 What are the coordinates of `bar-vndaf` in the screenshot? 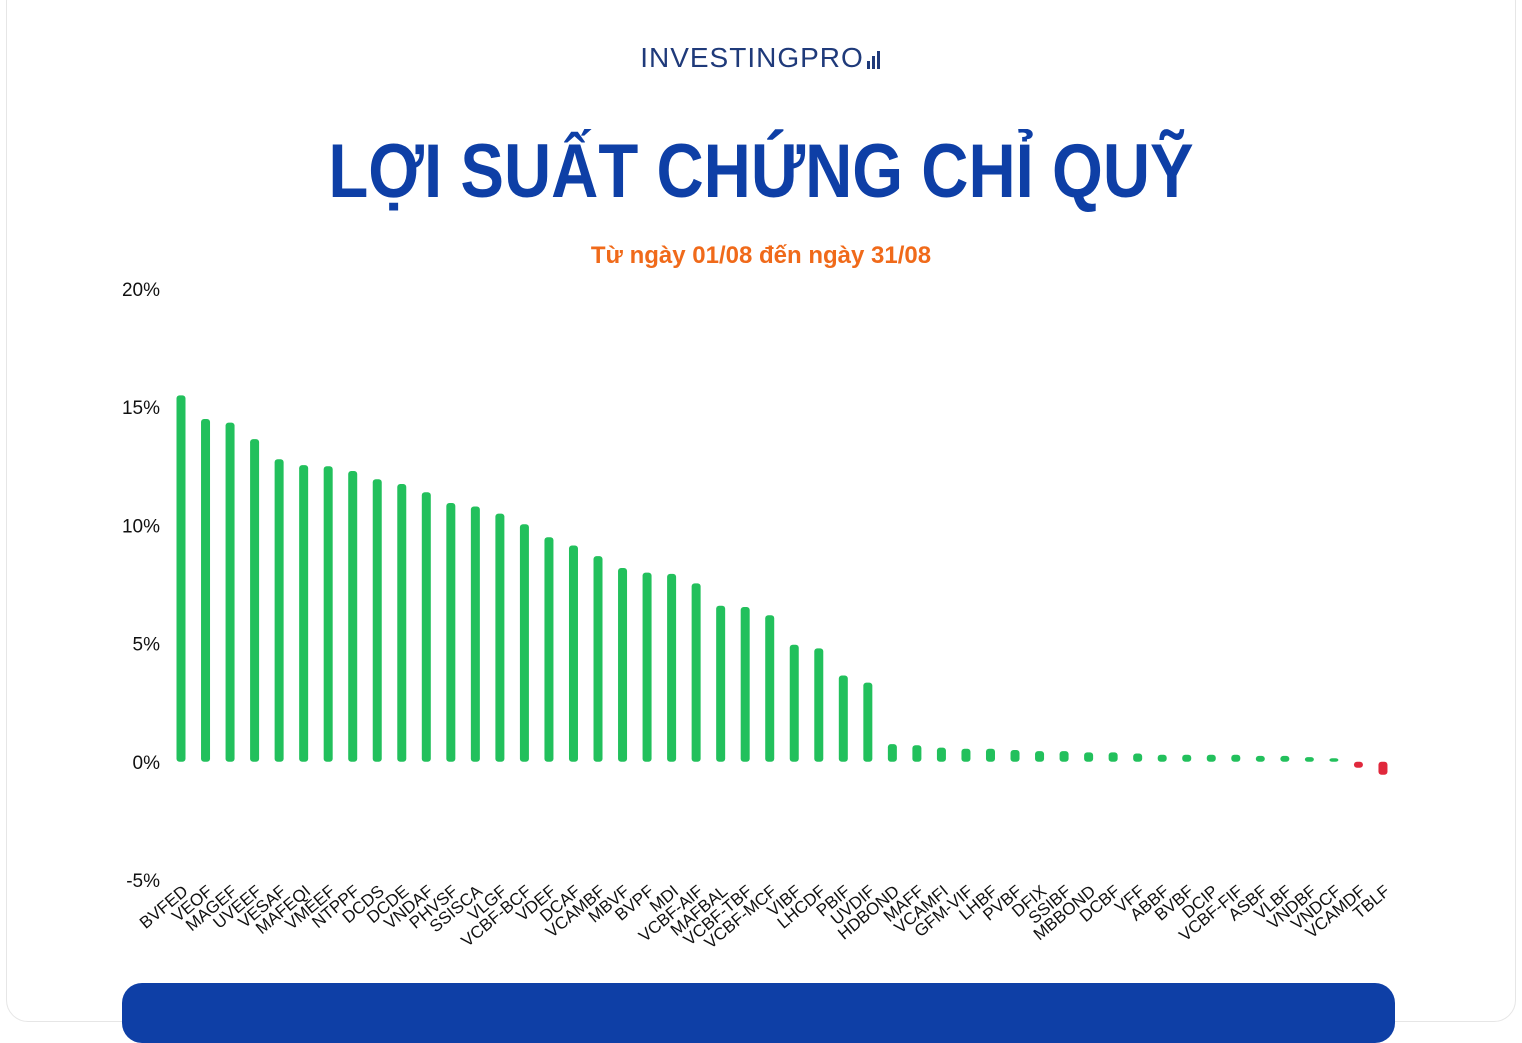 It's located at (426, 627).